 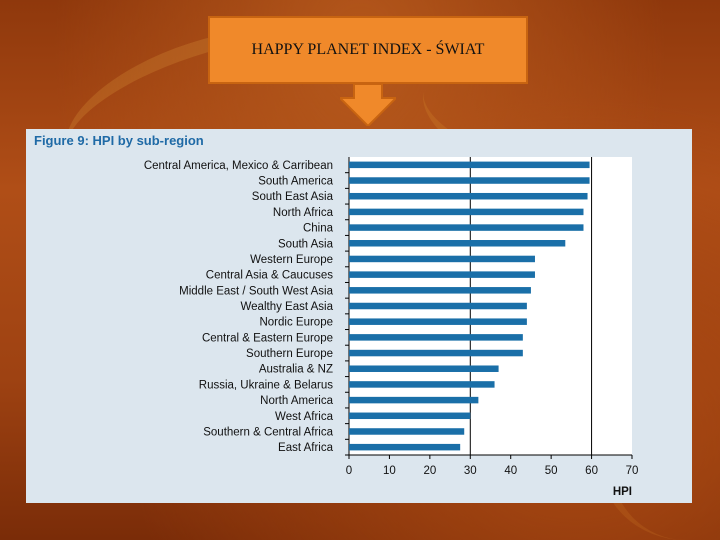 I want to click on category-label: East Africa, so click(x=306, y=448).